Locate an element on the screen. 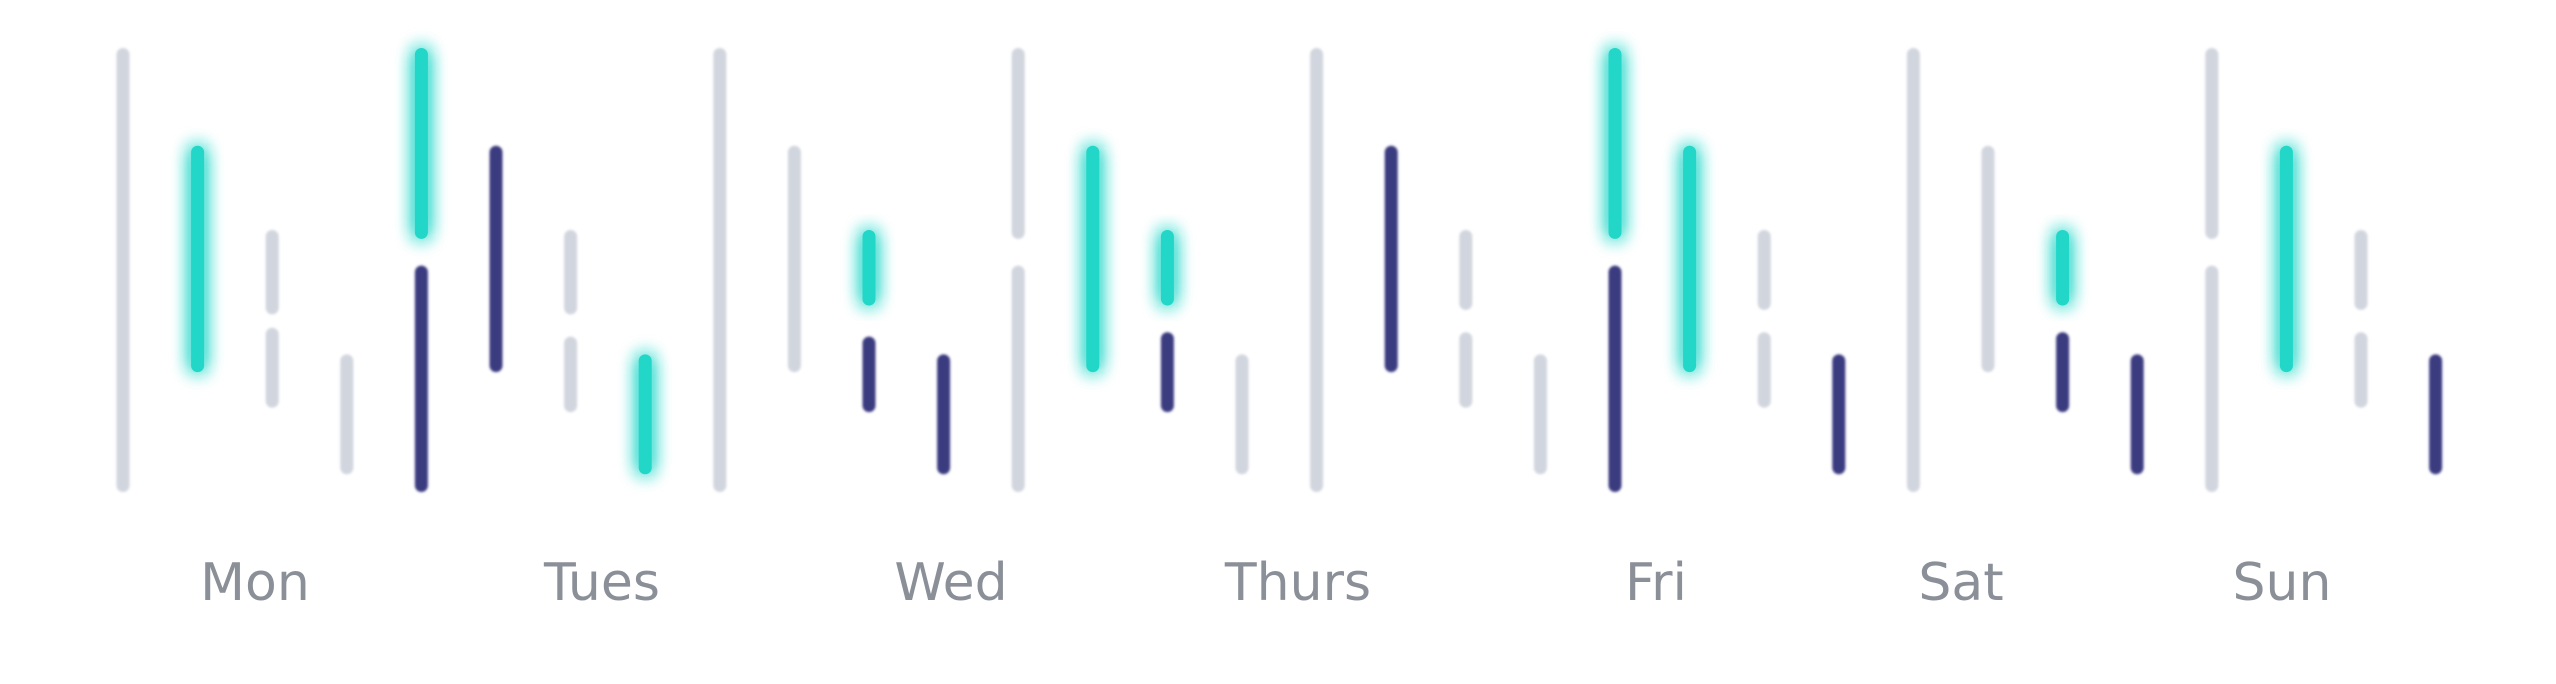 The width and height of the screenshot is (2556, 684). tick-label-thurs: Thurs is located at coordinates (1297, 583).